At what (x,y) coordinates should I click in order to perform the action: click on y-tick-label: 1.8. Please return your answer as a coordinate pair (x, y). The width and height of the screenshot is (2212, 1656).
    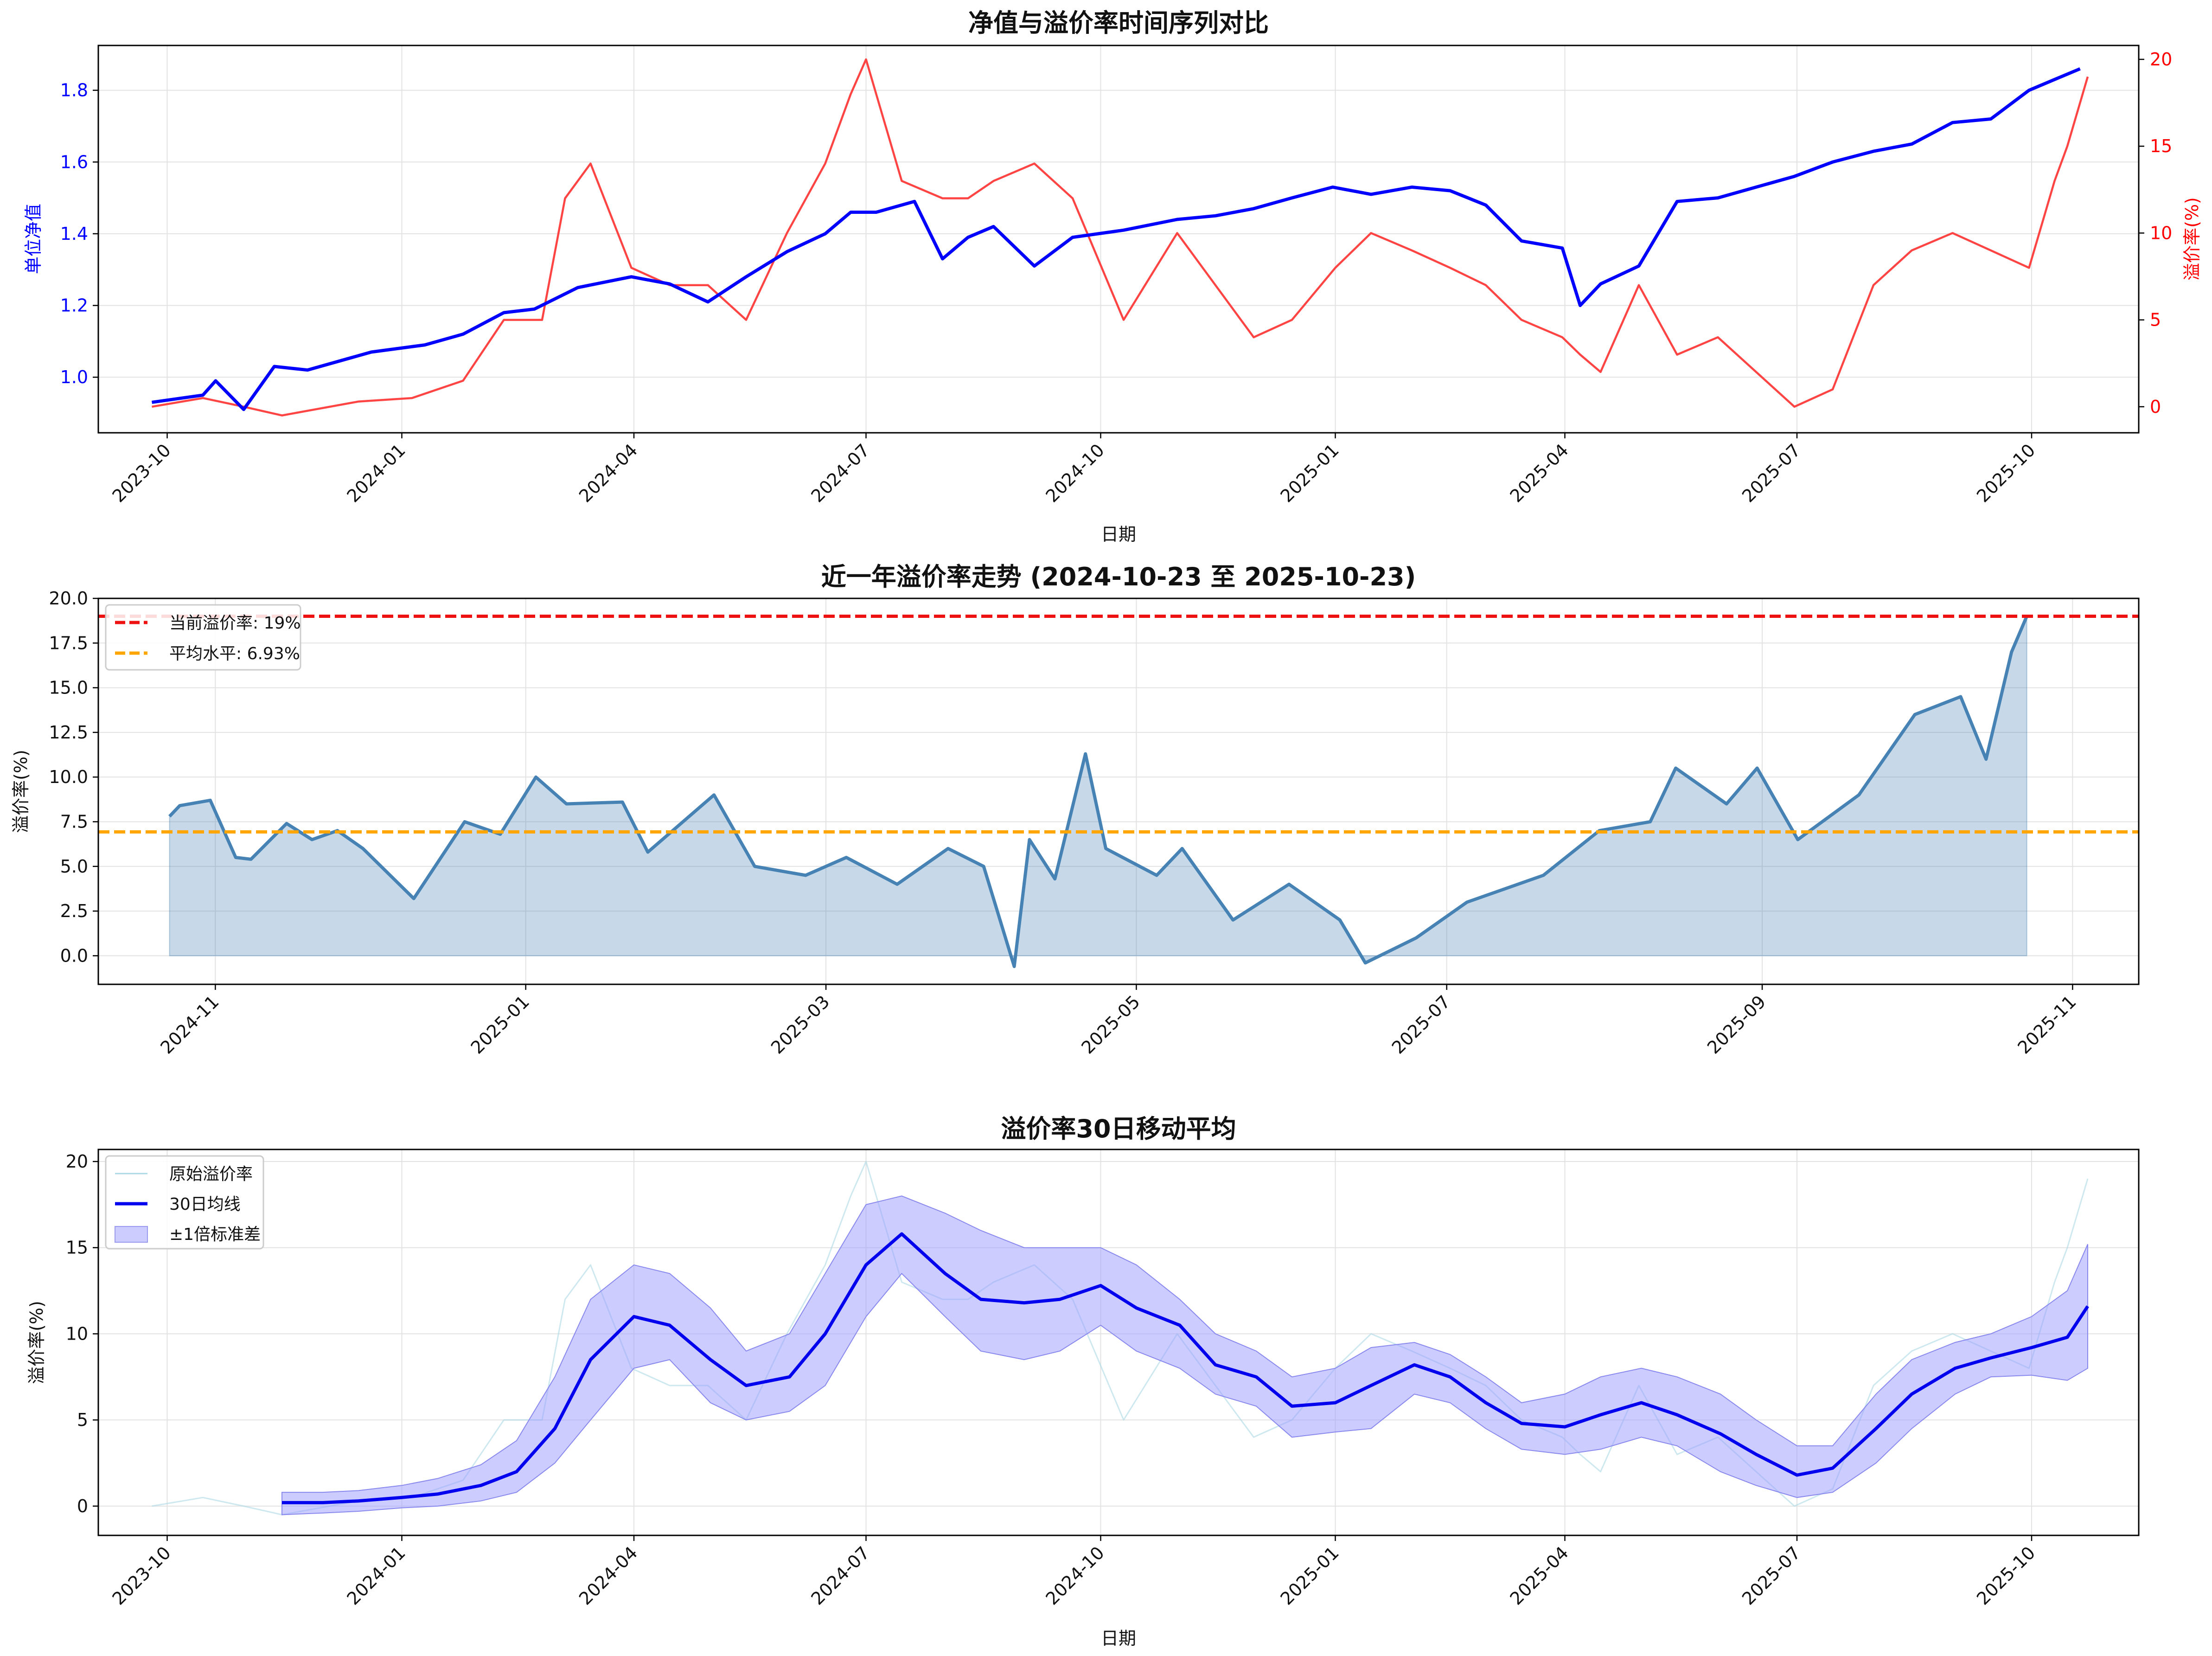
    Looking at the image, I should click on (74, 91).